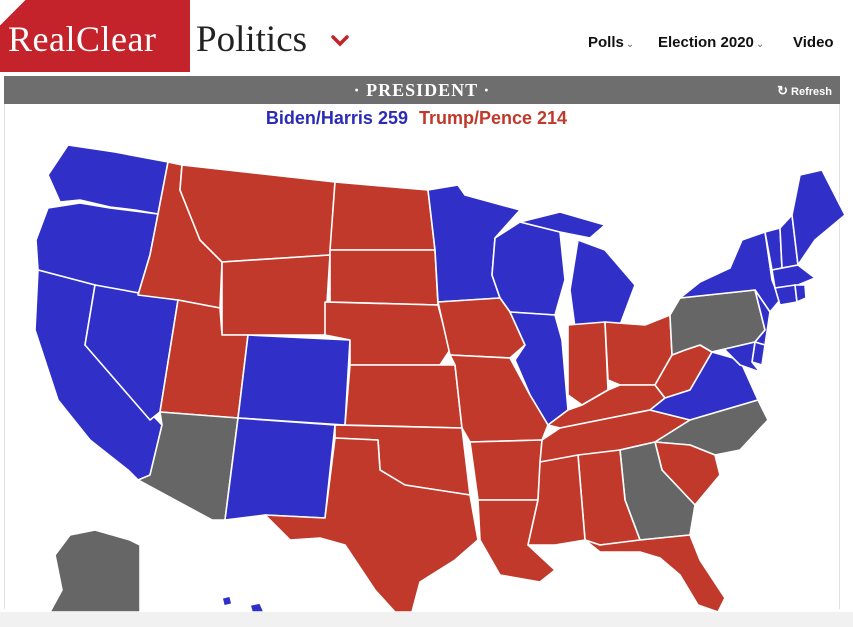  I want to click on refresh-button: ↻ Refresh, so click(804, 91).